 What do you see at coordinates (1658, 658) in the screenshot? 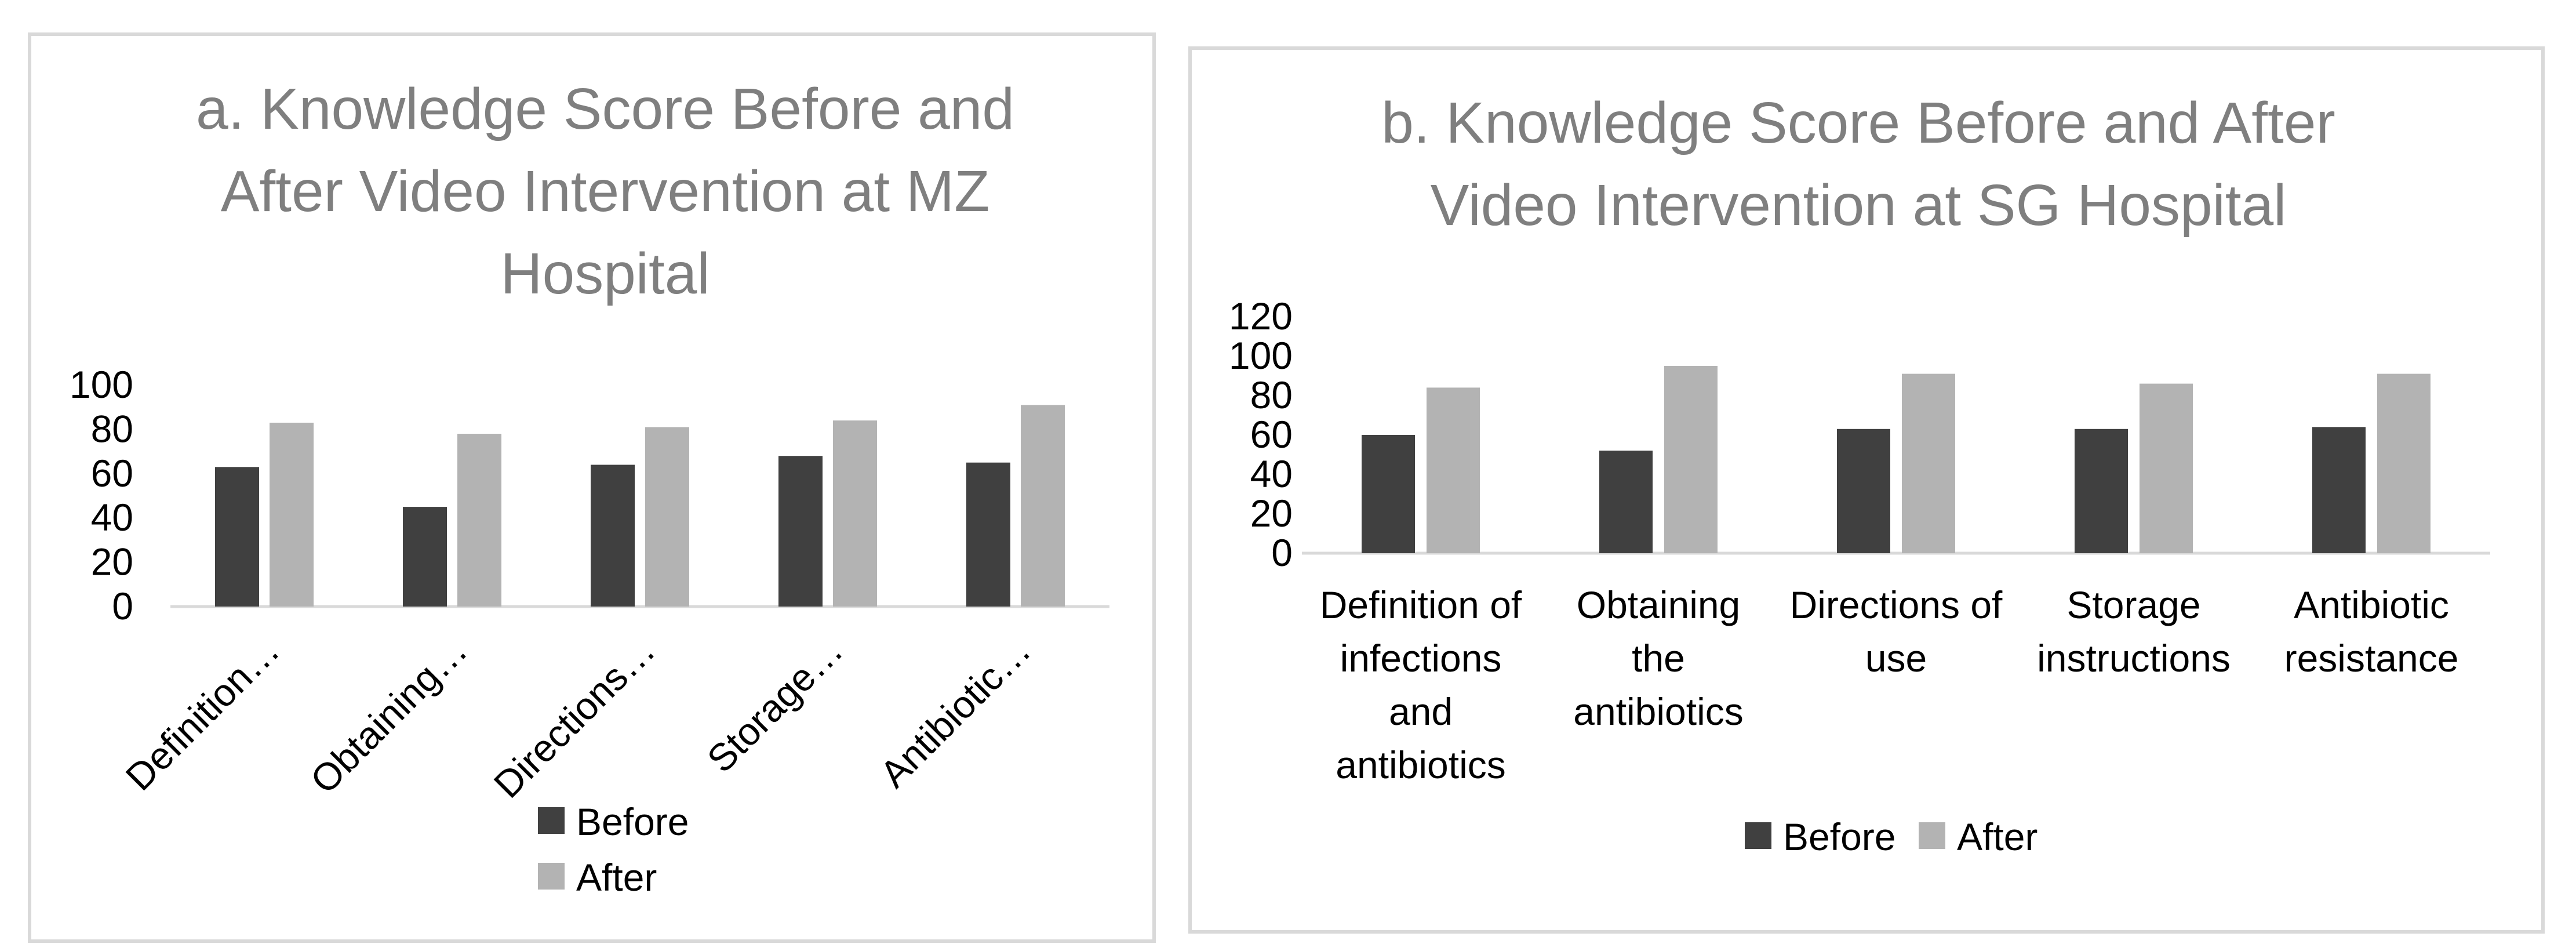
I see `x-category-label: Obtaining the antibiotics` at bounding box center [1658, 658].